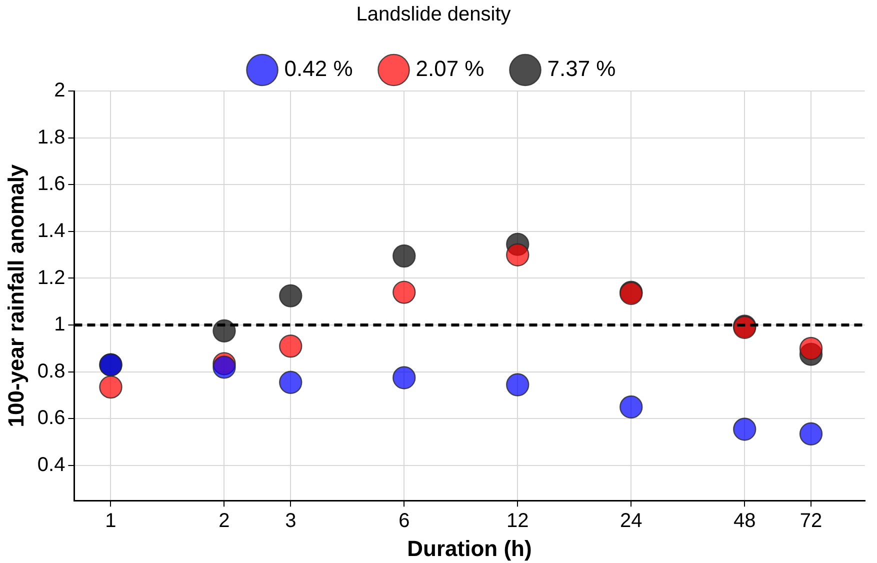 The image size is (877, 563). I want to click on y-tick-label: 0.6, so click(51, 418).